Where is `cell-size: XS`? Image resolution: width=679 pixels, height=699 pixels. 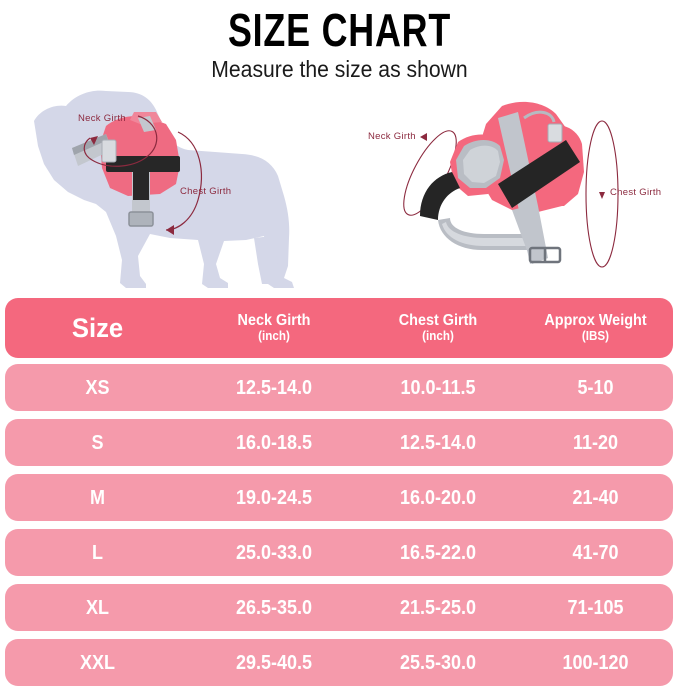 cell-size: XS is located at coordinates (97, 387).